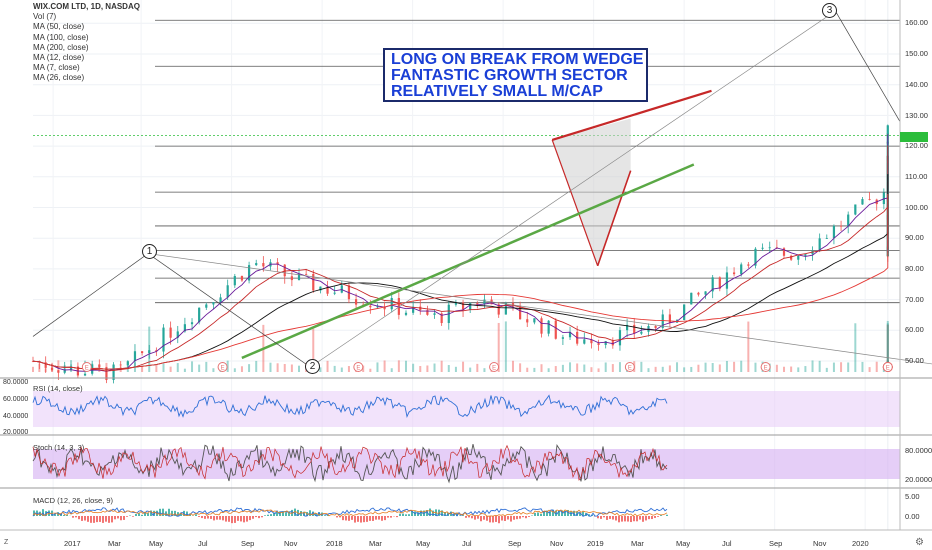 The width and height of the screenshot is (932, 550). Describe the element at coordinates (916, 84) in the screenshot. I see `price-tick-label: 140.00` at that location.